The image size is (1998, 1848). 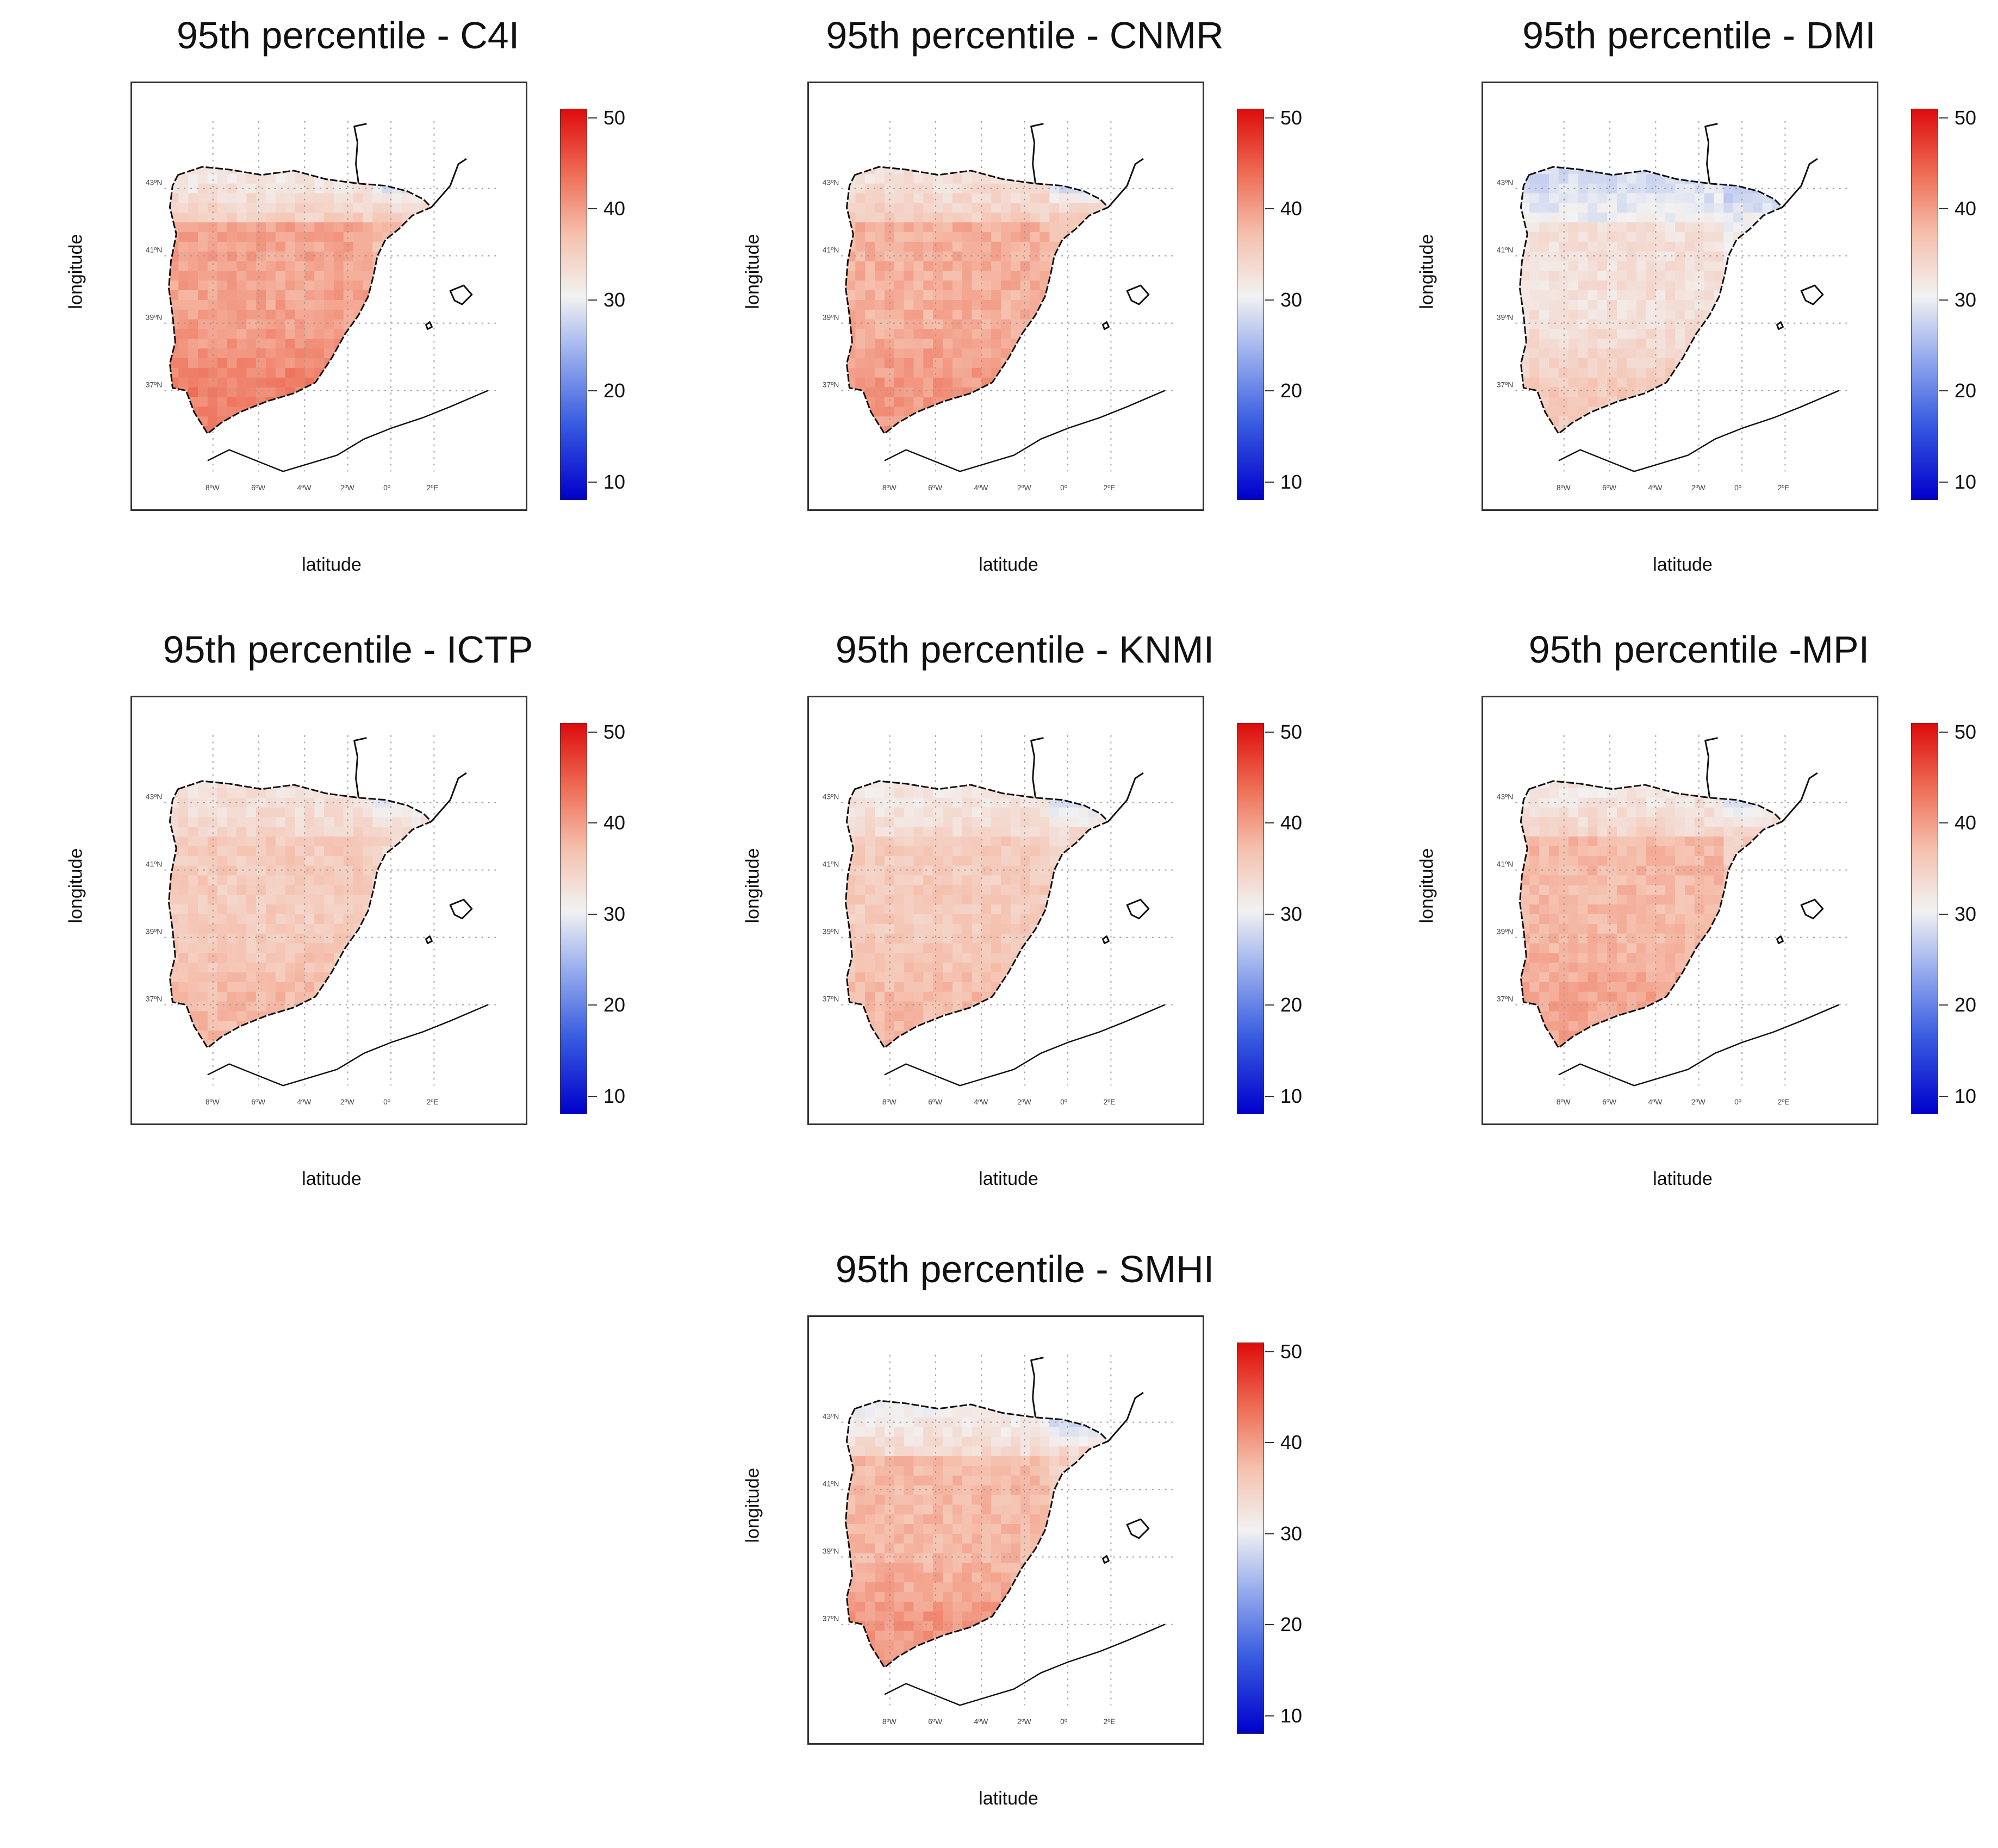 I want to click on map-plot: 43ºN 41ºN 39ºN 37ºN 8ºW 6ºW 4ºW 2ºW 0º 2ºE, so click(x=1005, y=911).